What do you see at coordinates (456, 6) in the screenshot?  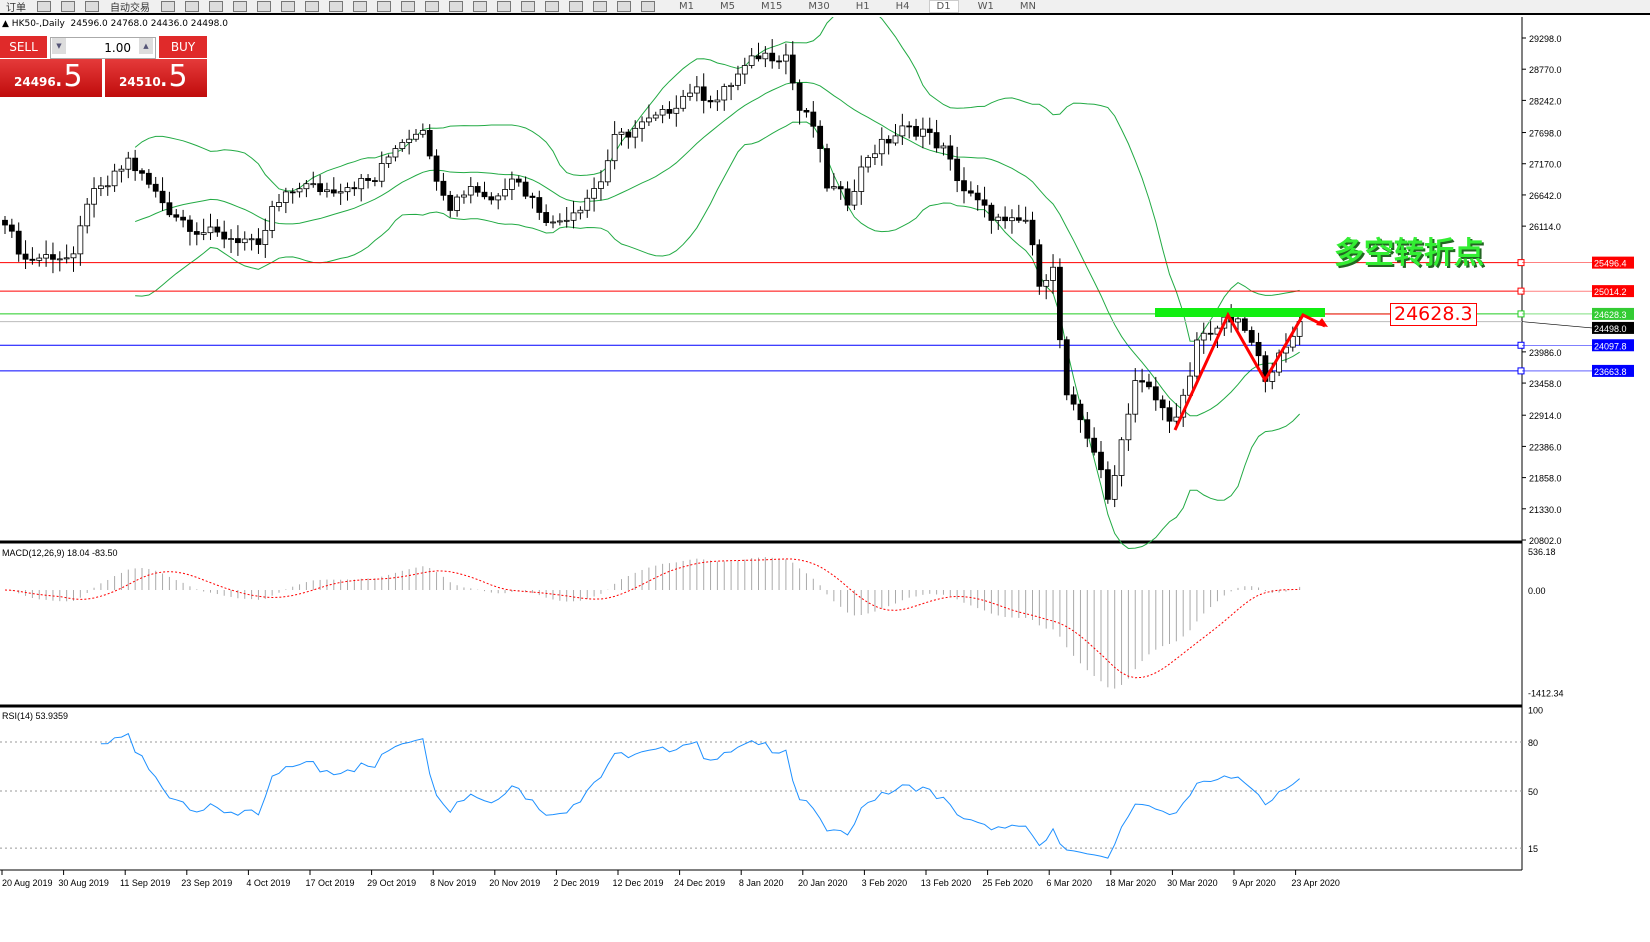 I see `crosshair-icon` at bounding box center [456, 6].